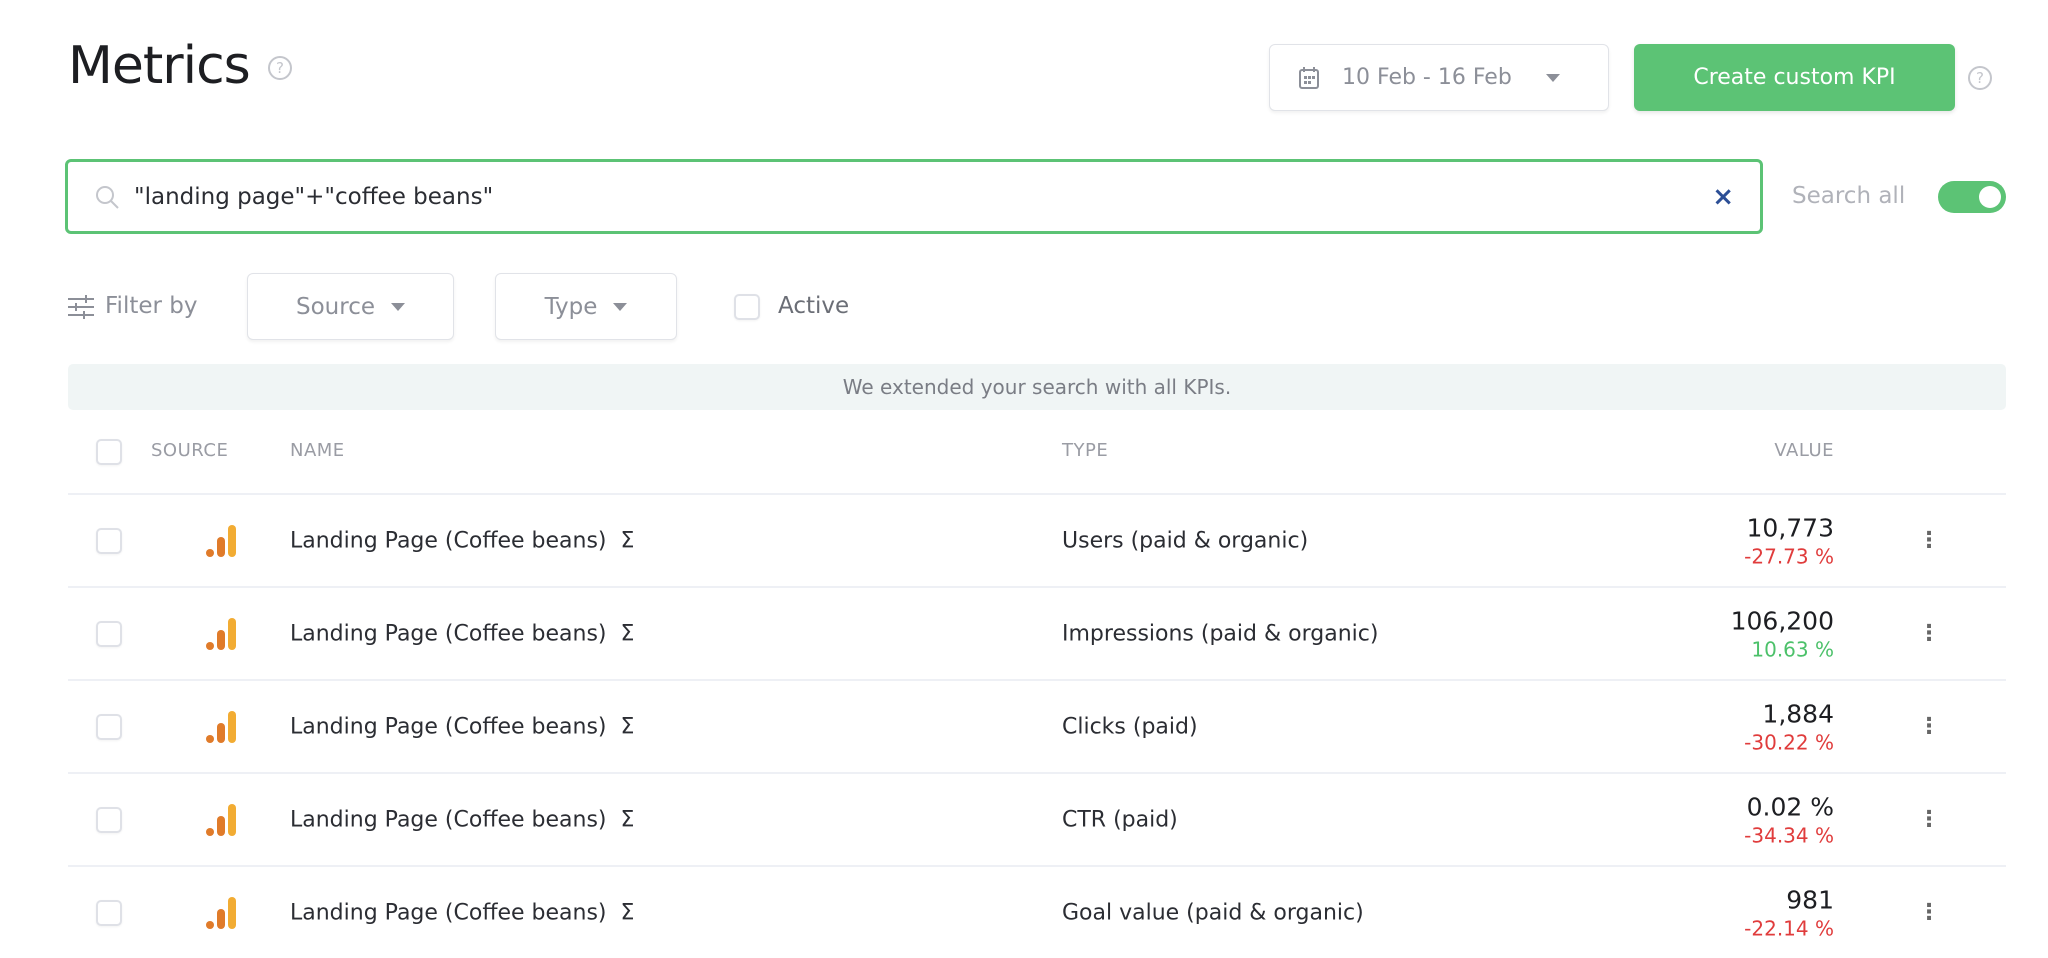  I want to click on filter-sliders-icon, so click(81, 307).